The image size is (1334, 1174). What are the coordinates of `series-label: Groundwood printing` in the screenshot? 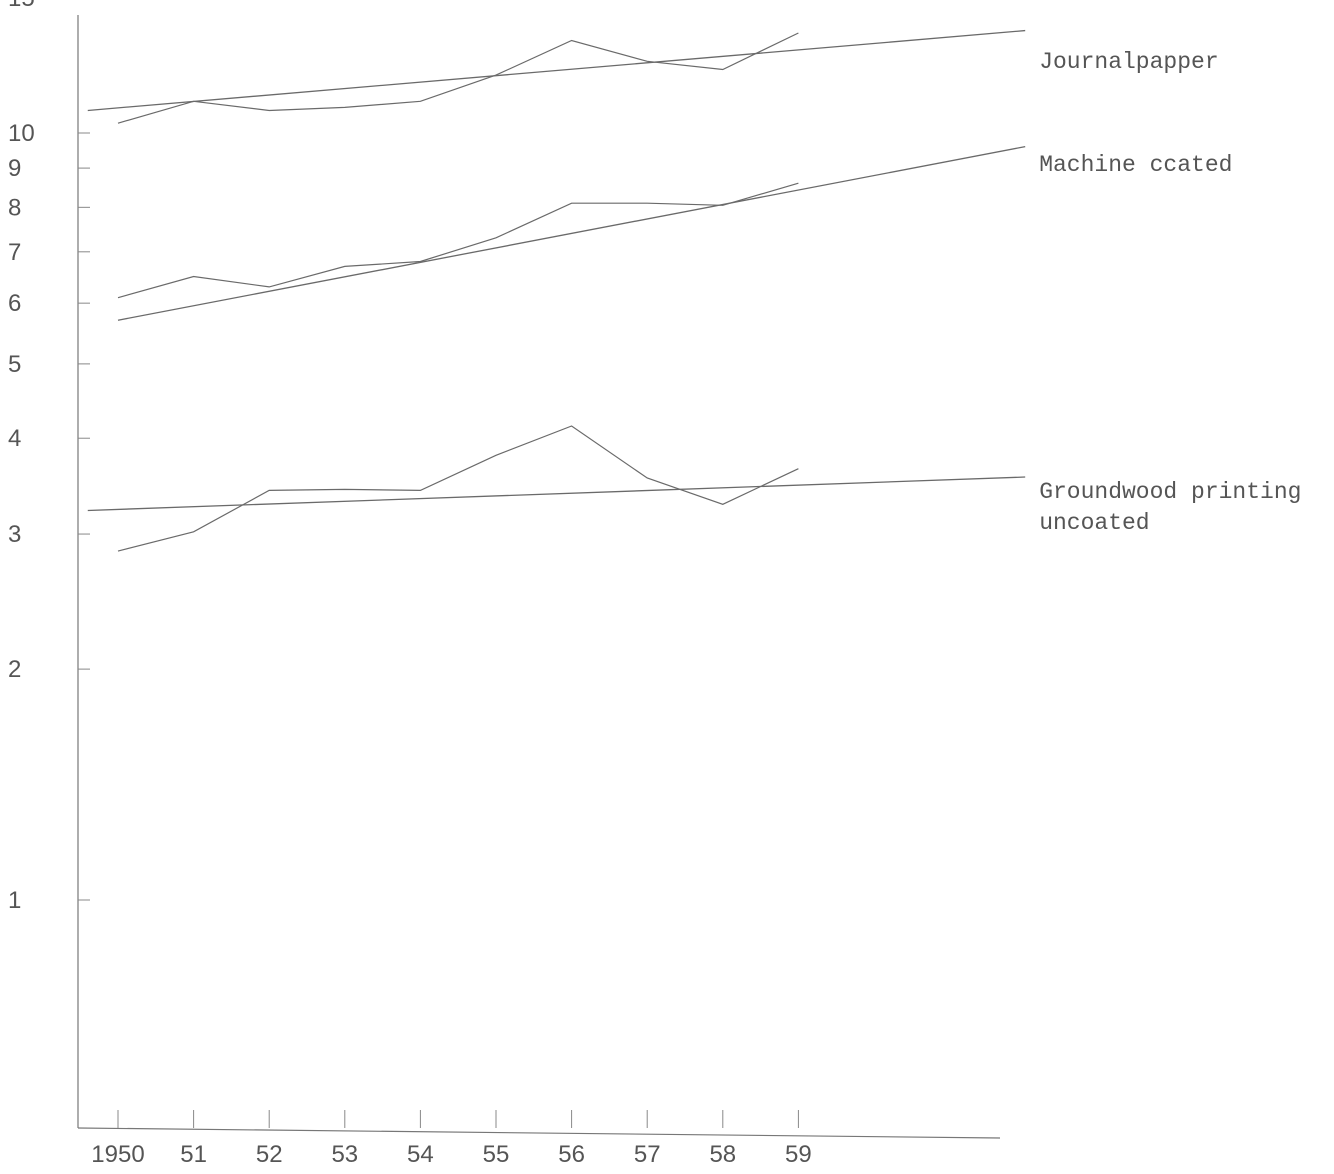 It's located at (1170, 492).